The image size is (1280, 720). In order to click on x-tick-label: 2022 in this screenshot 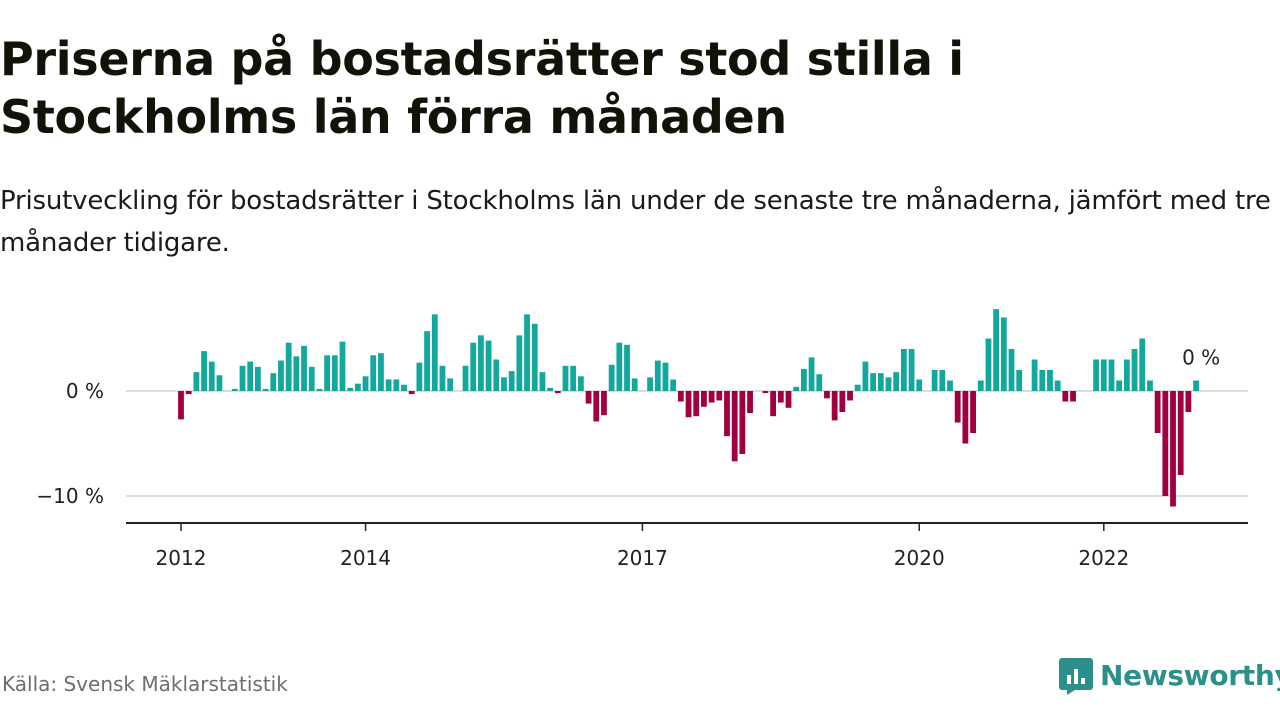, I will do `click(1103, 558)`.